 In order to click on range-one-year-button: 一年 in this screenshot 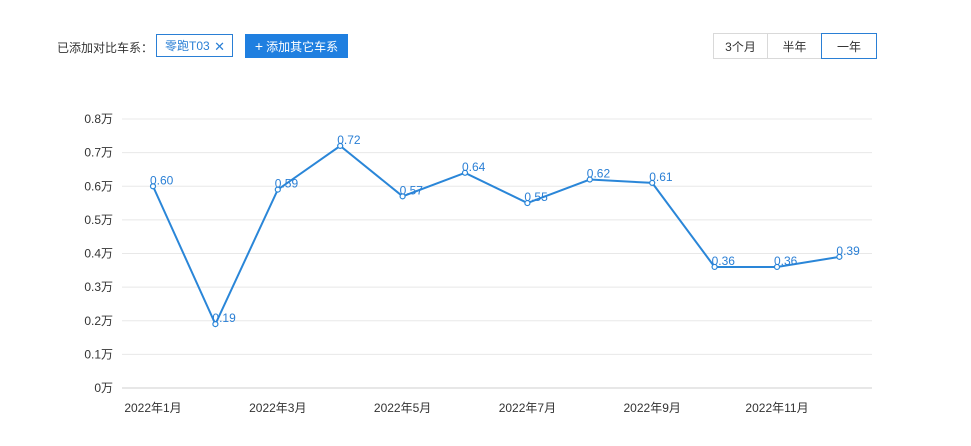, I will do `click(849, 46)`.